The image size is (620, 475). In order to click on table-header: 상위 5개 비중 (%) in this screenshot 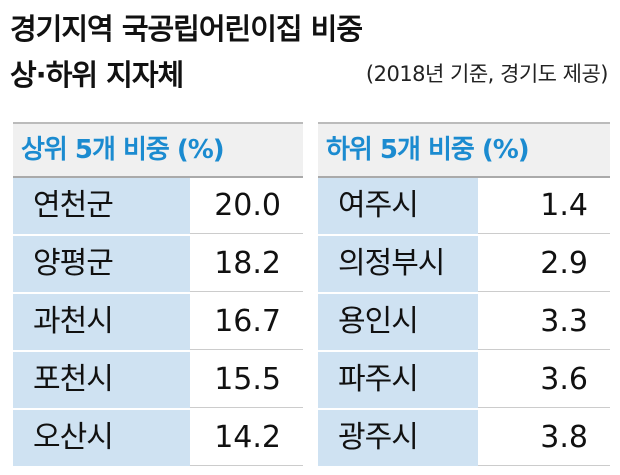, I will do `click(158, 150)`.